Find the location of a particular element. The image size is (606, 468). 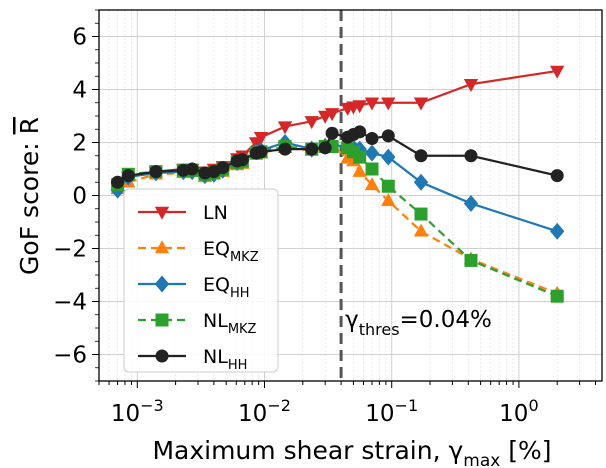

y-tick-label: 2 is located at coordinates (79, 144).